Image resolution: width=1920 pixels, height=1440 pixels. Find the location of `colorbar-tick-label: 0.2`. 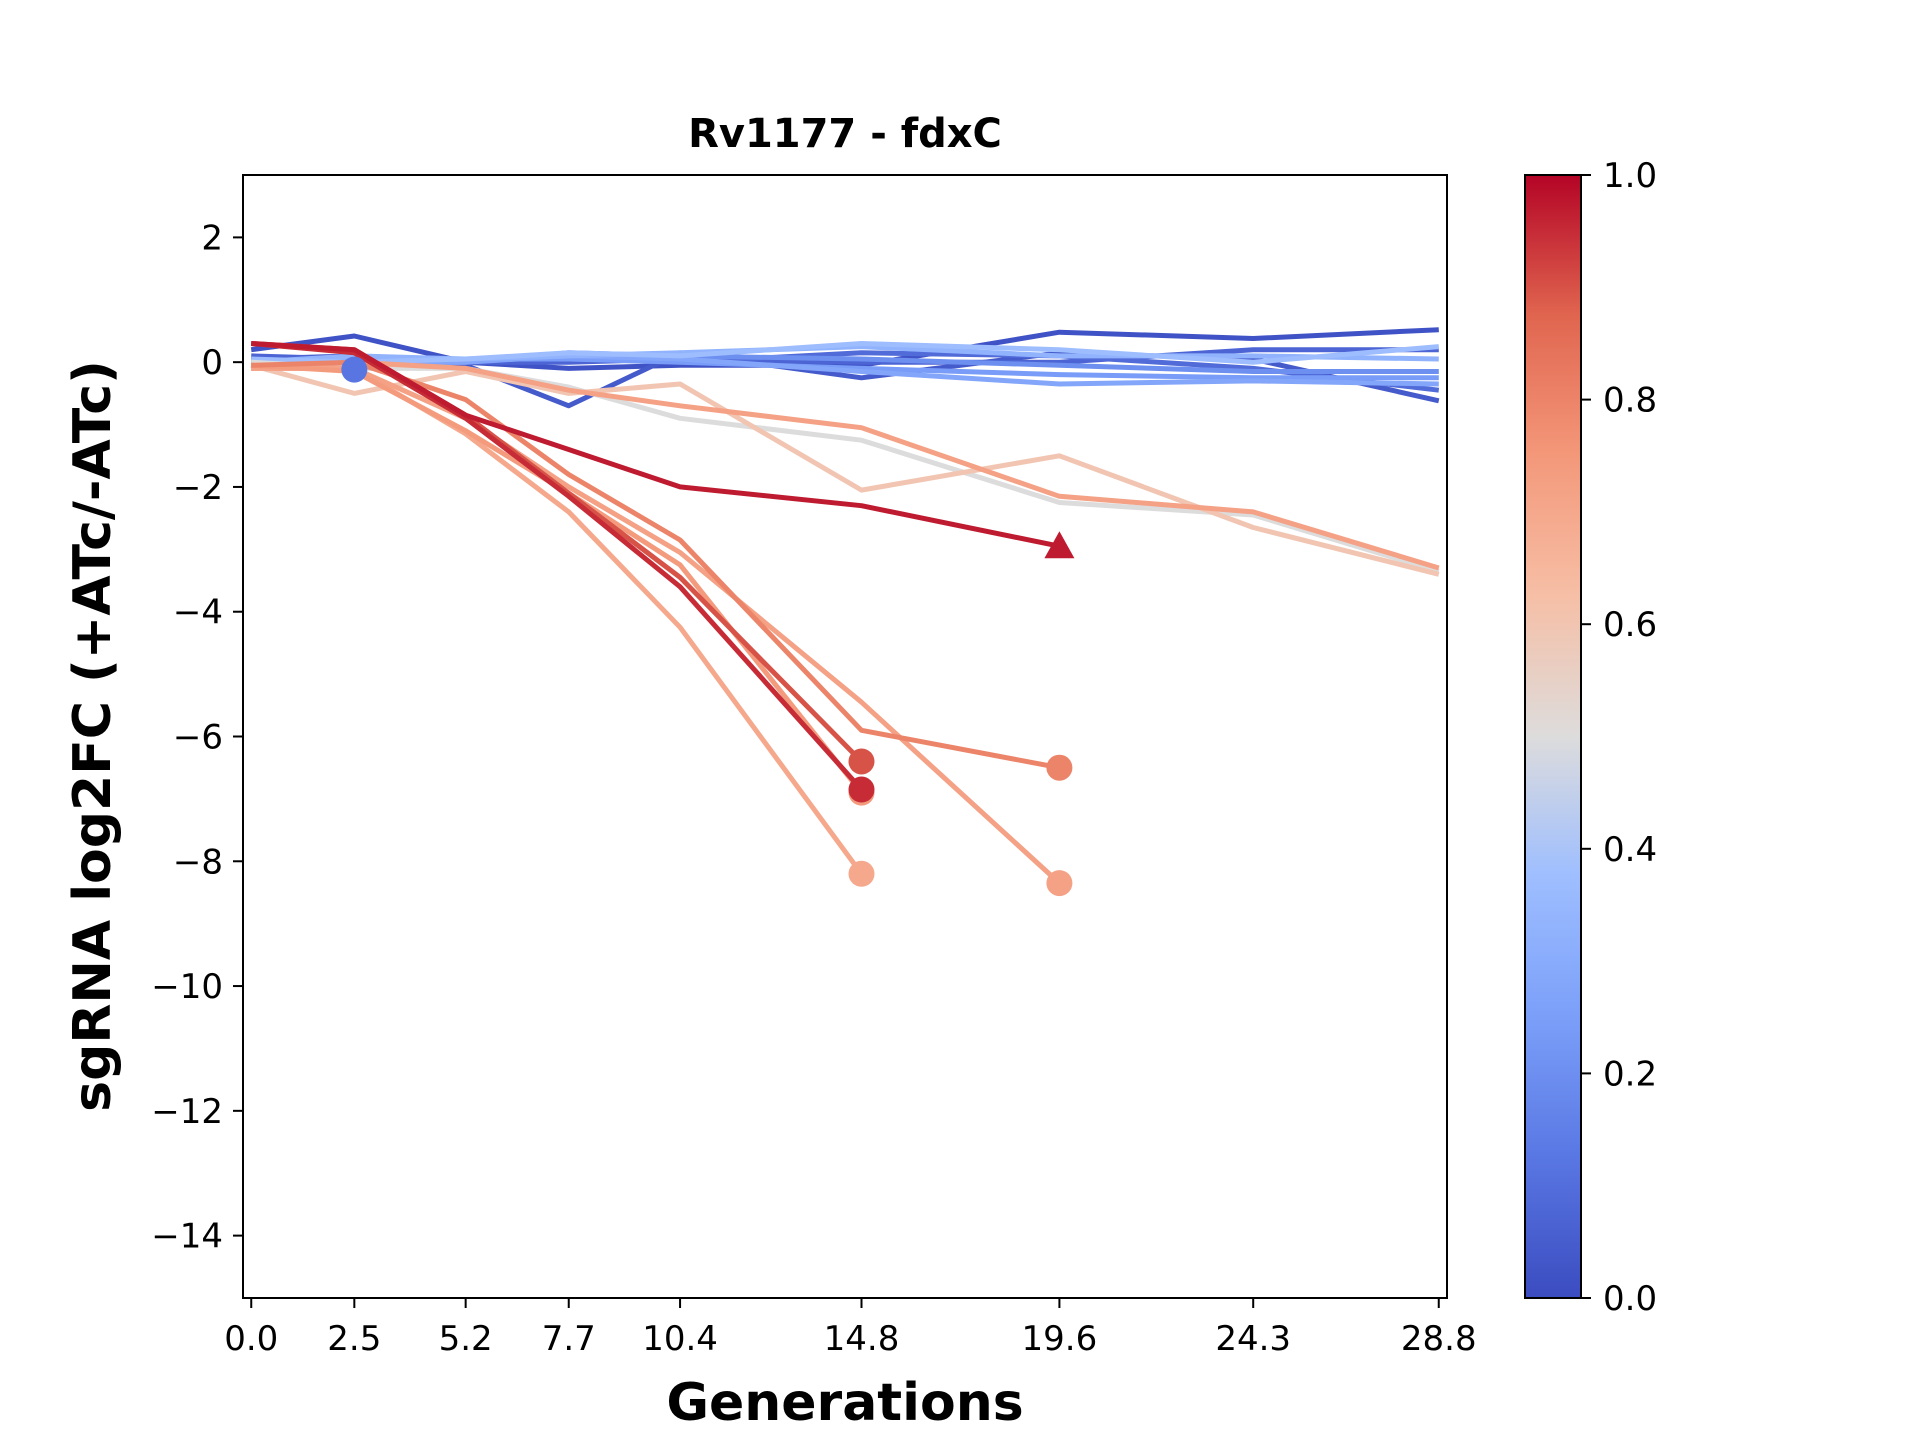

colorbar-tick-label: 0.2 is located at coordinates (1630, 1074).